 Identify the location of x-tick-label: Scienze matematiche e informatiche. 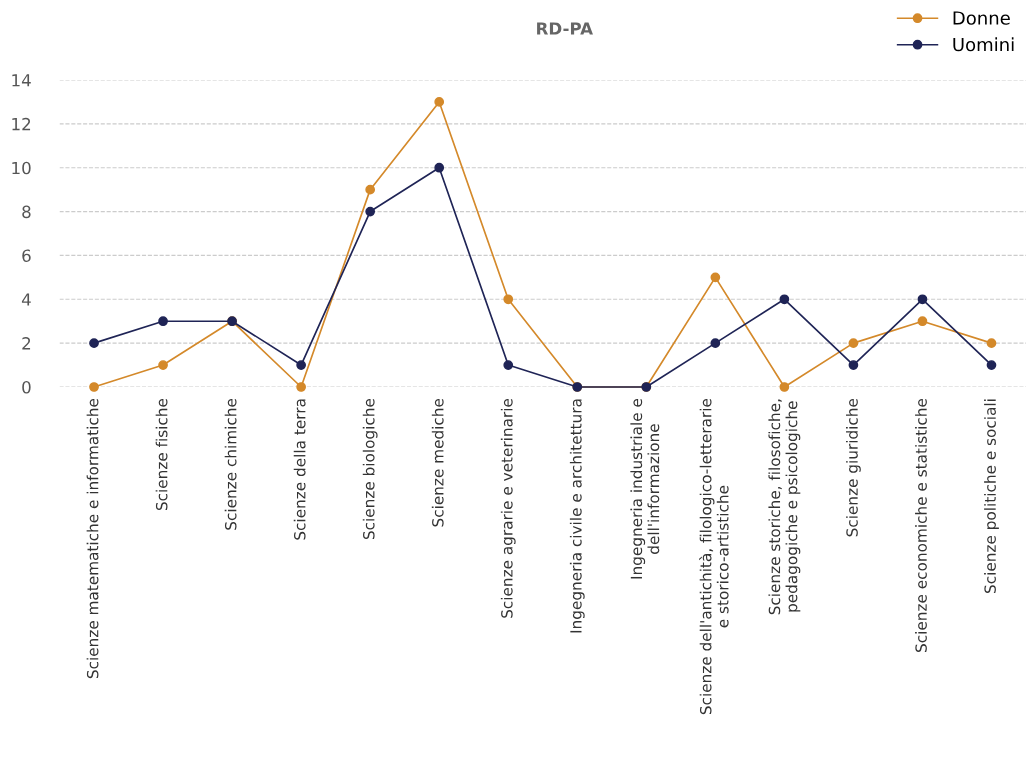
(92, 538).